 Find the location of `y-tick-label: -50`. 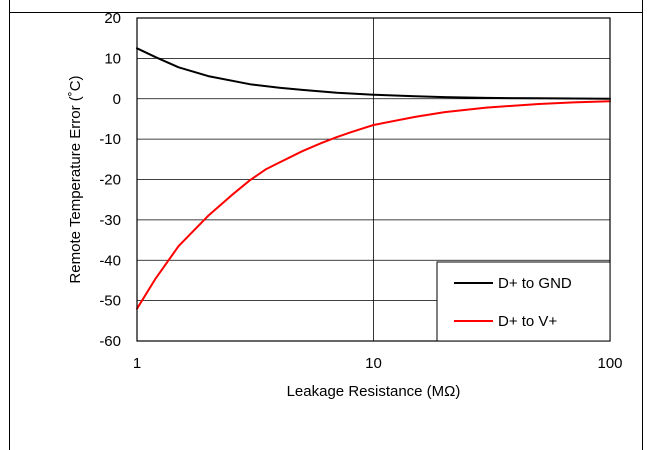

y-tick-label: -50 is located at coordinates (110, 301).